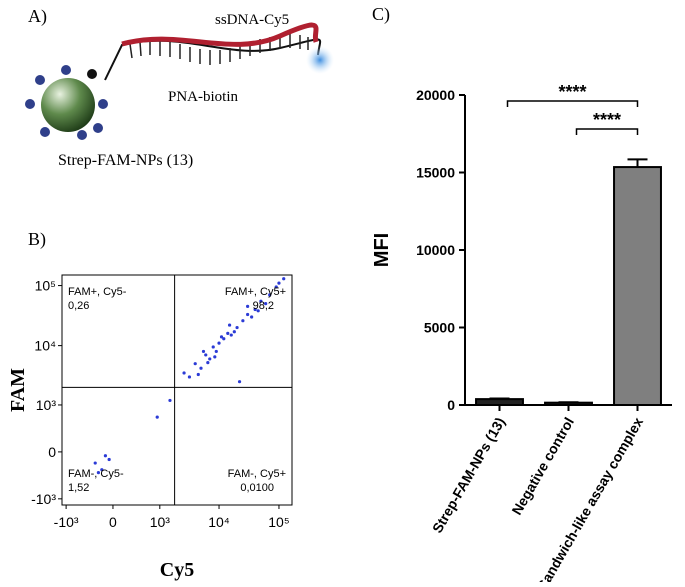  What do you see at coordinates (78, 306) in the screenshot?
I see `quadrant-value: 0,26` at bounding box center [78, 306].